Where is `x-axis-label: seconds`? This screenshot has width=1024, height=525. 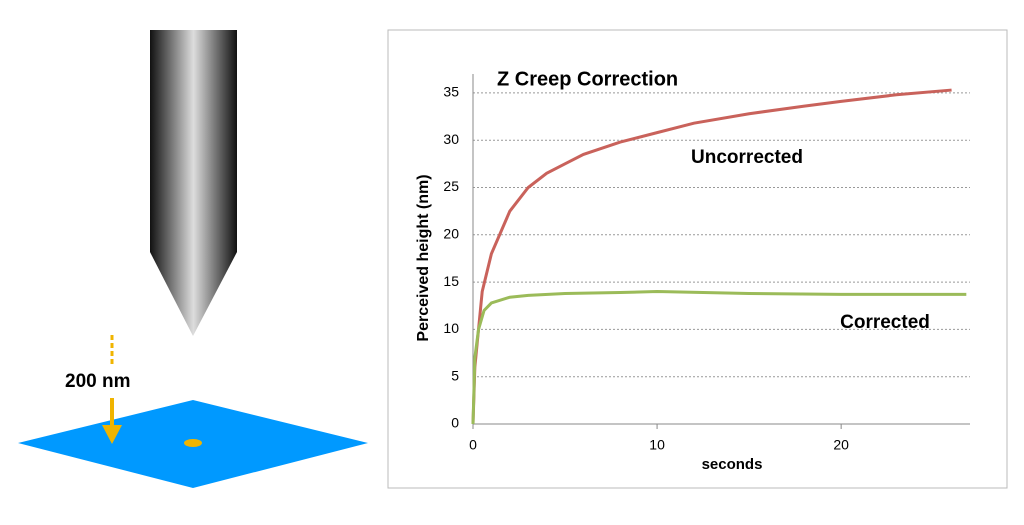
x-axis-label: seconds is located at coordinates (732, 464).